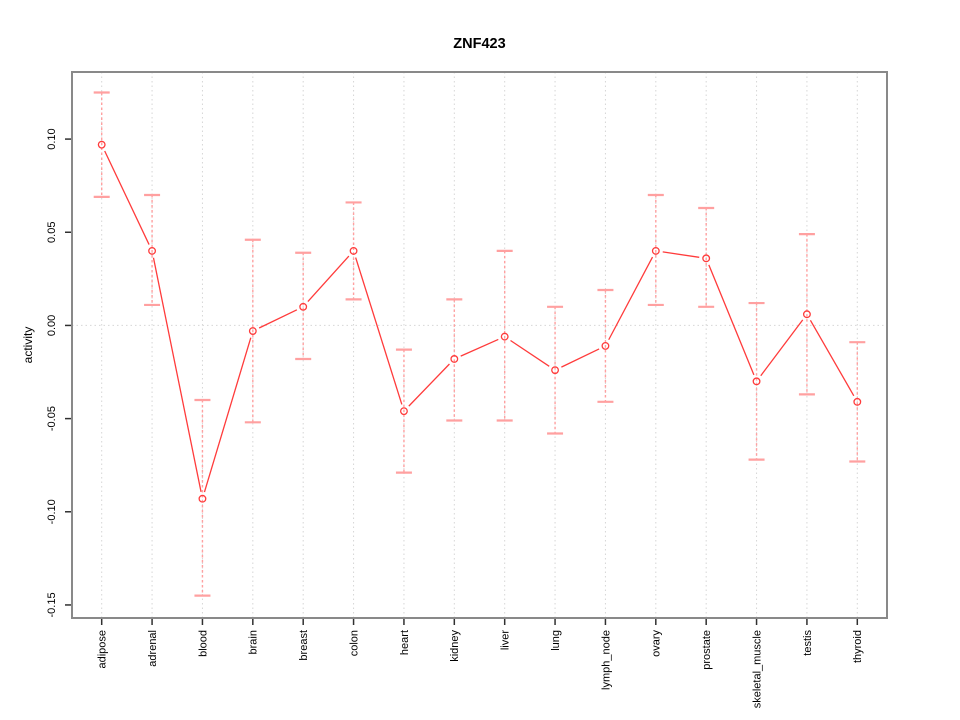  Describe the element at coordinates (304, 645) in the screenshot. I see `x-tick-label: breast` at that location.